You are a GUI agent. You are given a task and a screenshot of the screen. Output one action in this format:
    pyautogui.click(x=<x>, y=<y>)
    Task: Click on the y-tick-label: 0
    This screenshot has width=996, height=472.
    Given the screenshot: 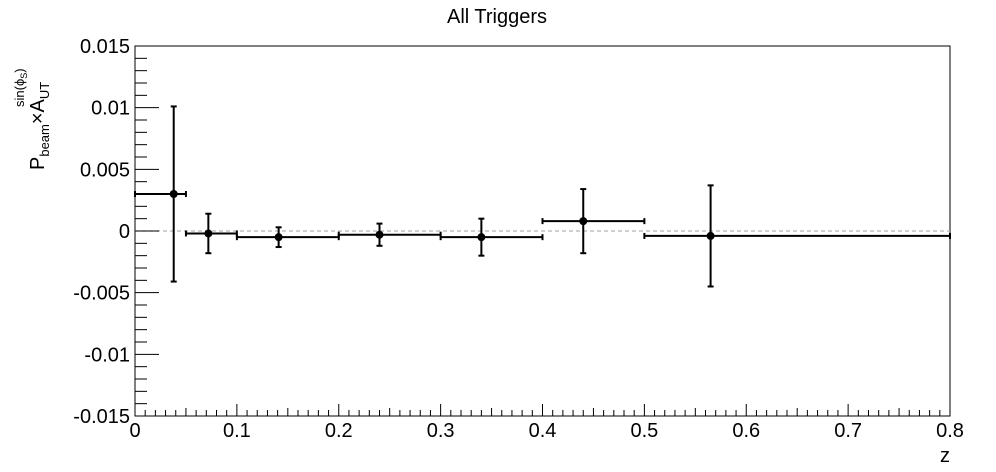 What is the action you would take?
    pyautogui.click(x=124, y=232)
    